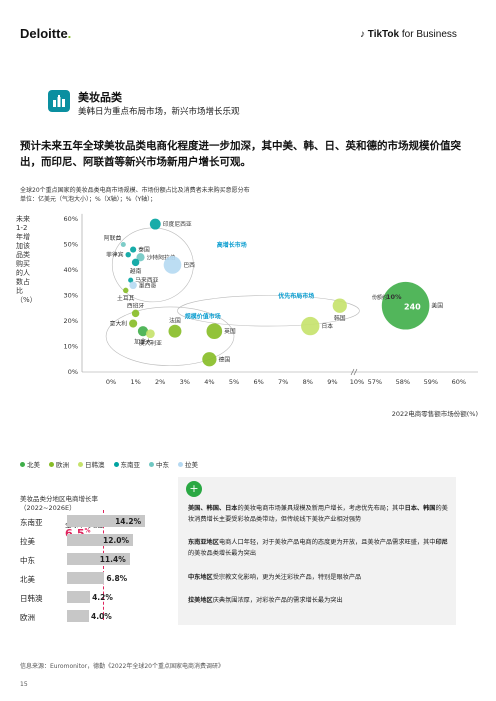 Image resolution: width=496 pixels, height=701 pixels. Describe the element at coordinates (117, 578) in the screenshot. I see `growth-bar-value: 6.8%` at that location.